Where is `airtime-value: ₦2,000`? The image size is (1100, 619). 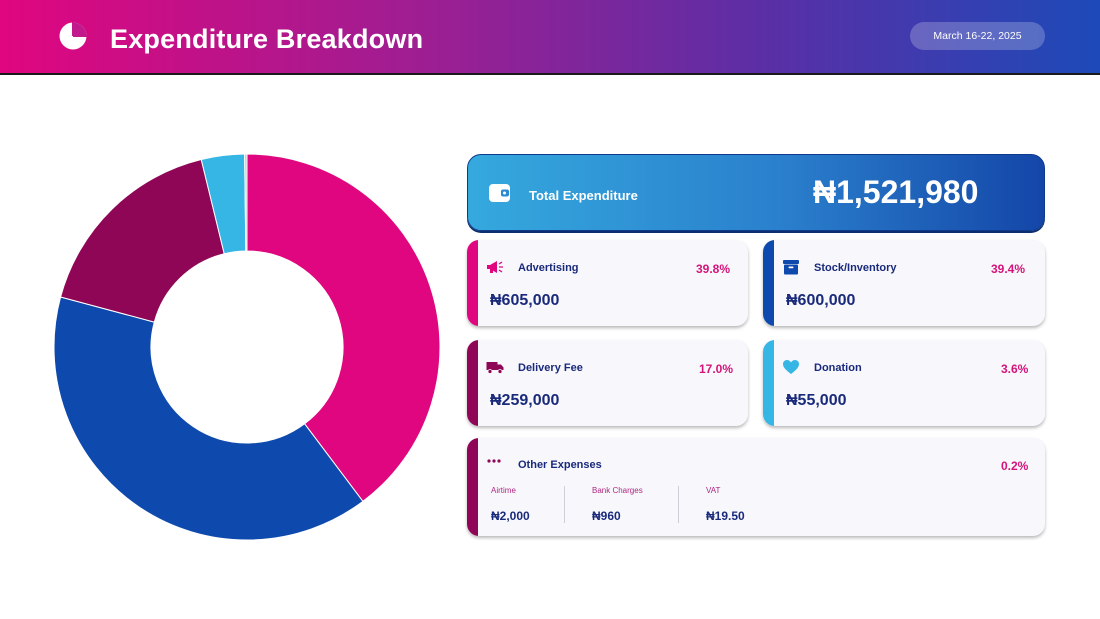
airtime-value: ₦2,000 is located at coordinates (510, 516).